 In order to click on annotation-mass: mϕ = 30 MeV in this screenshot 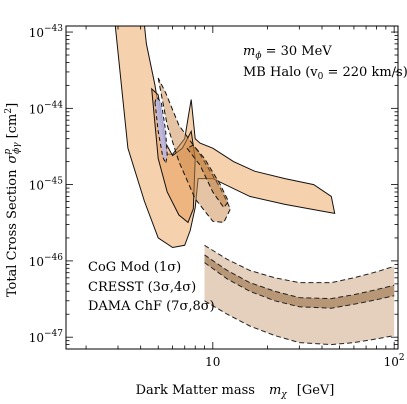, I will do `click(287, 52)`.